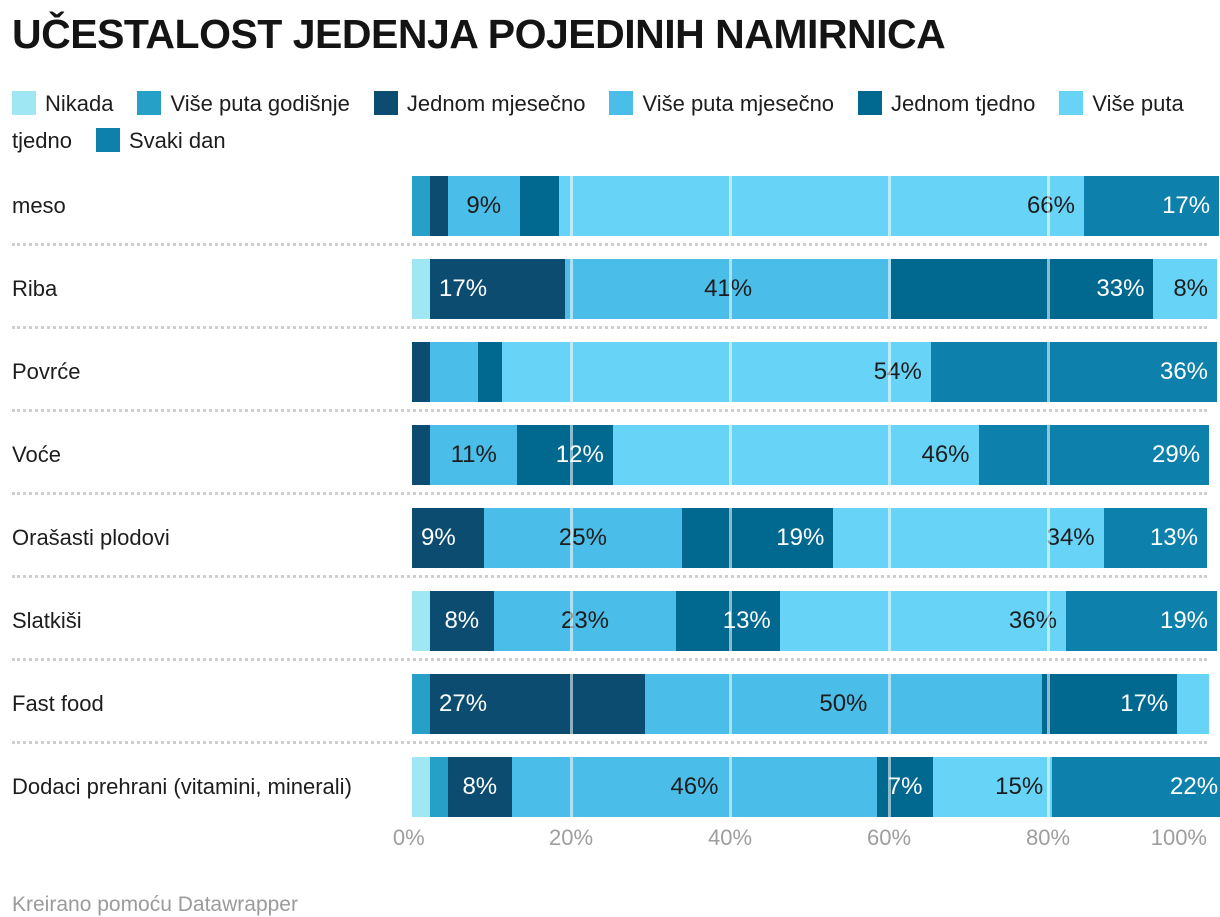  I want to click on x-axis-tick: 100%, so click(1178, 838).